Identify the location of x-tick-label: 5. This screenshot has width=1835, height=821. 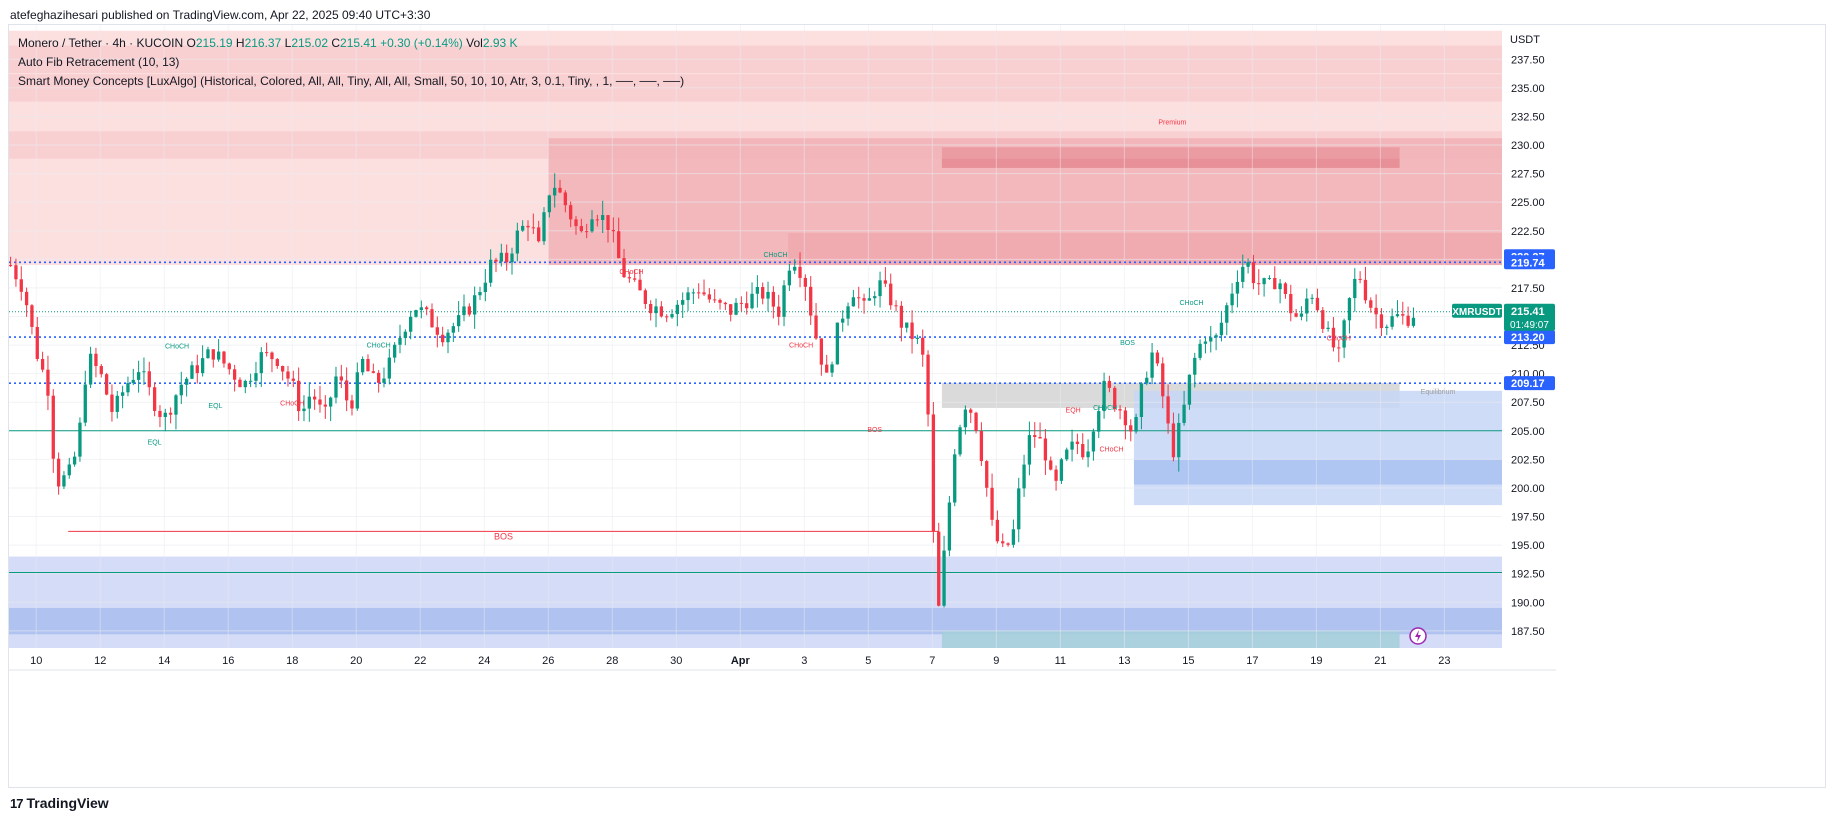
(868, 661).